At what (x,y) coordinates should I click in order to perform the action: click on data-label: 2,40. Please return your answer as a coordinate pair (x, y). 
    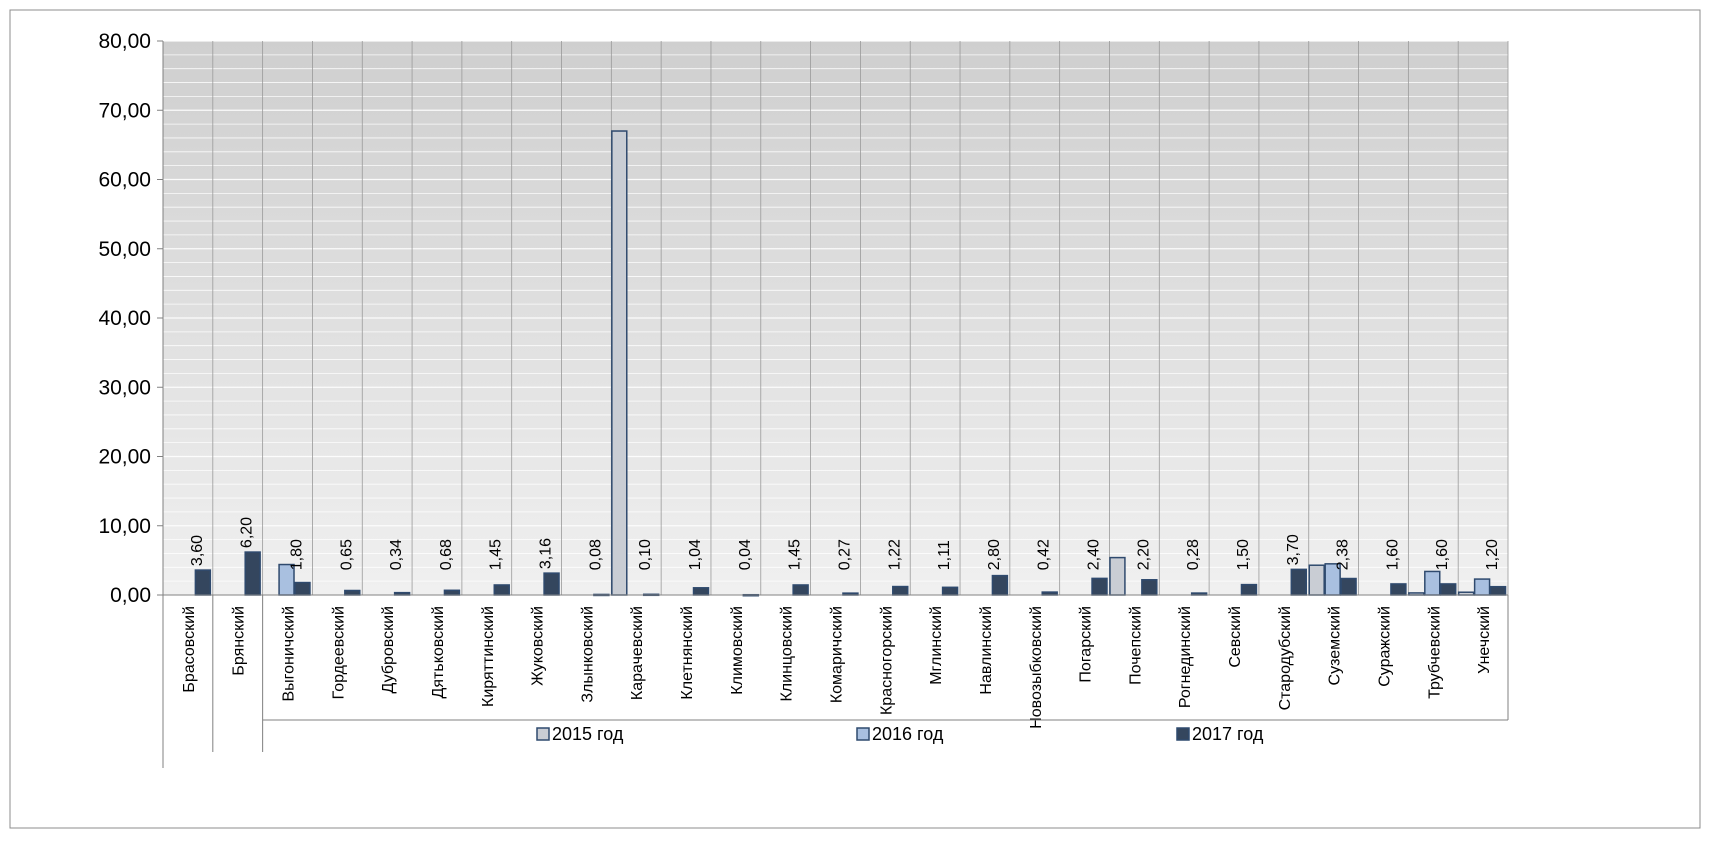
    Looking at the image, I should click on (1094, 554).